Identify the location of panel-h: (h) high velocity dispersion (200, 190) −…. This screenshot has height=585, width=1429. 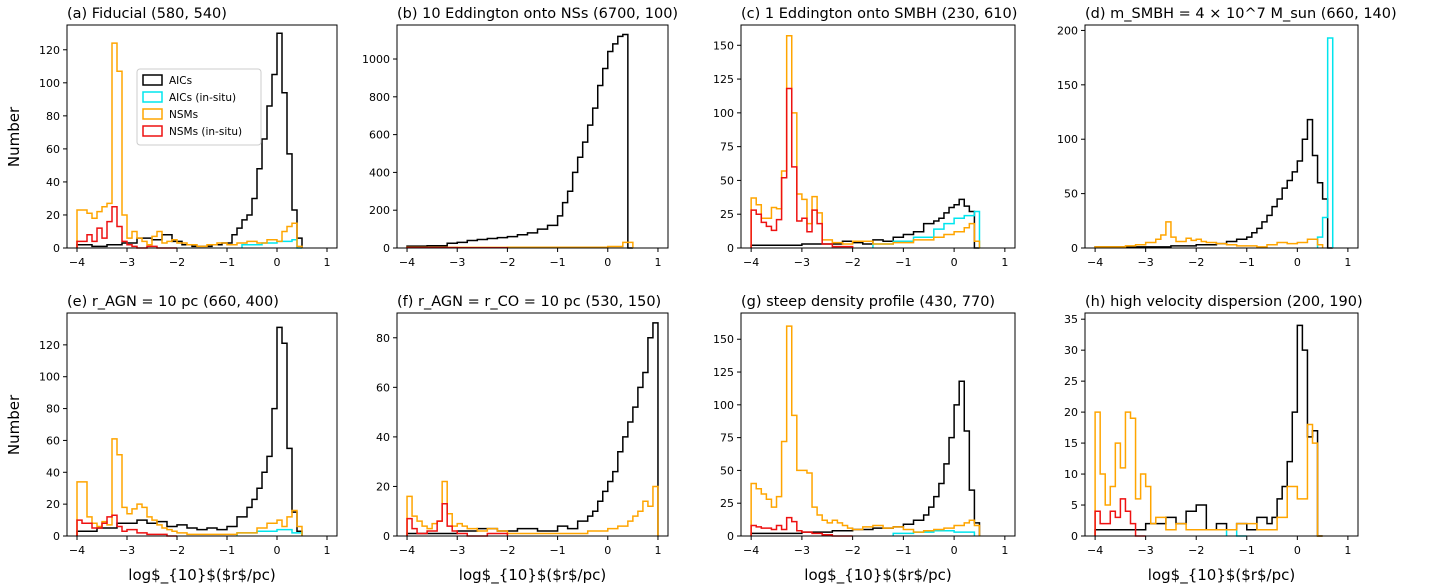
(1213, 439).